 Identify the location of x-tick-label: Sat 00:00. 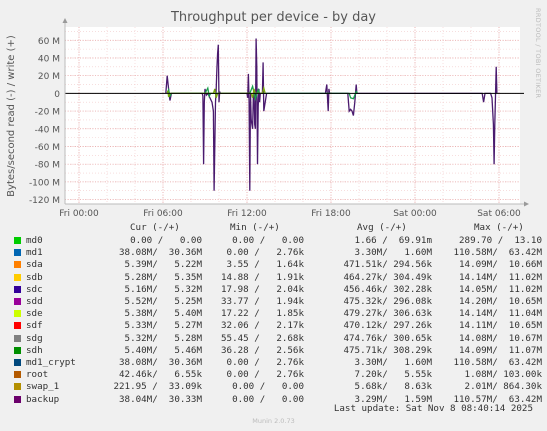
(415, 214).